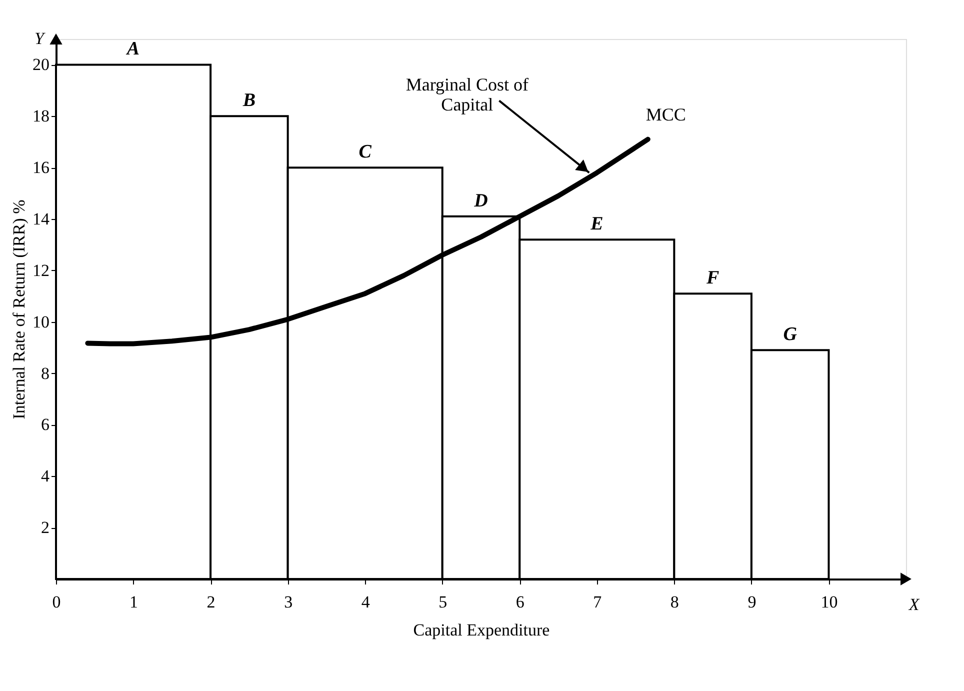  What do you see at coordinates (41, 116) in the screenshot?
I see `y-tick-label: 18` at bounding box center [41, 116].